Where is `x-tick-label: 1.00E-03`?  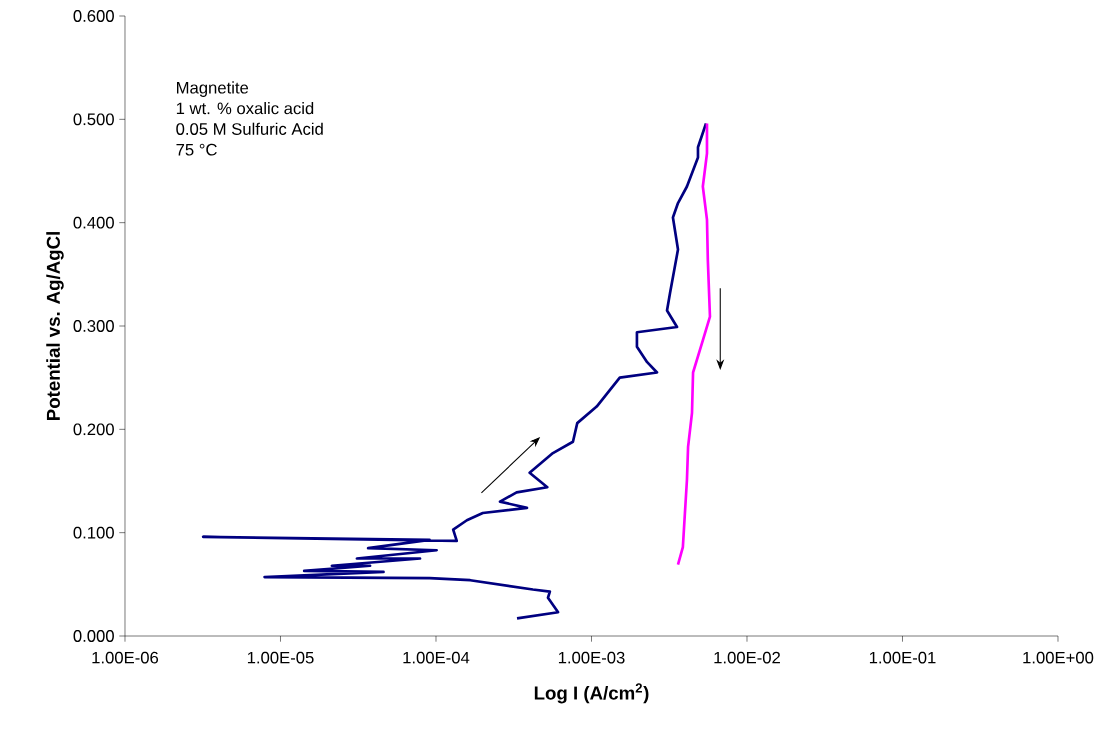
x-tick-label: 1.00E-03 is located at coordinates (591, 657).